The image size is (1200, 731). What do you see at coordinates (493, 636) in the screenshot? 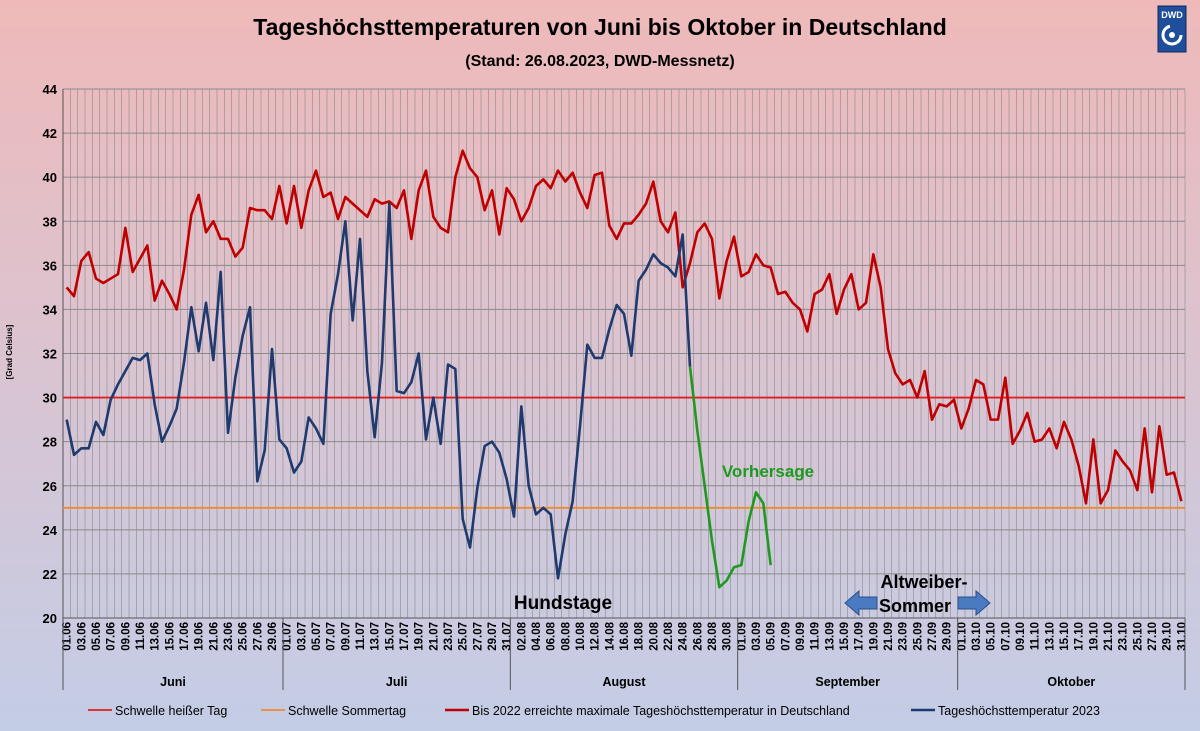
I see `x-tick-label: 29.07` at bounding box center [493, 636].